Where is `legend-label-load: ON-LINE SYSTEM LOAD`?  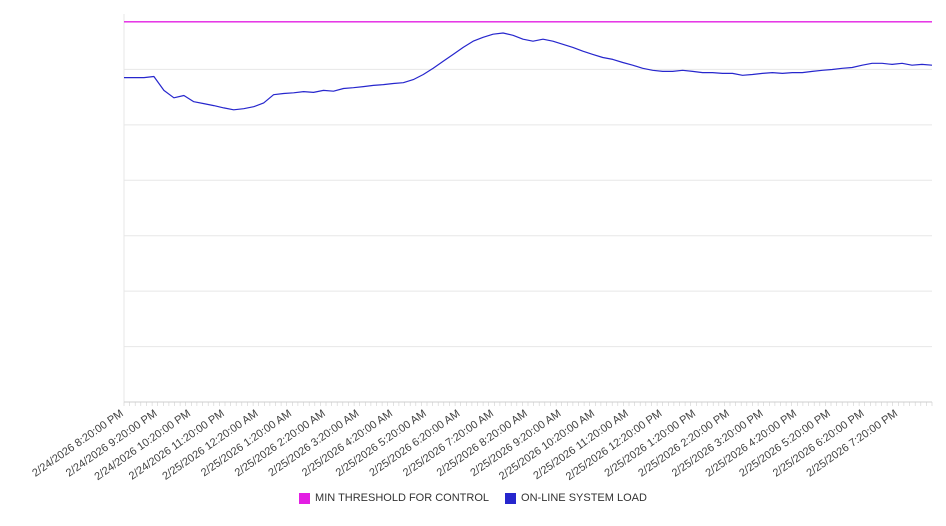
legend-label-load: ON-LINE SYSTEM LOAD is located at coordinates (584, 498).